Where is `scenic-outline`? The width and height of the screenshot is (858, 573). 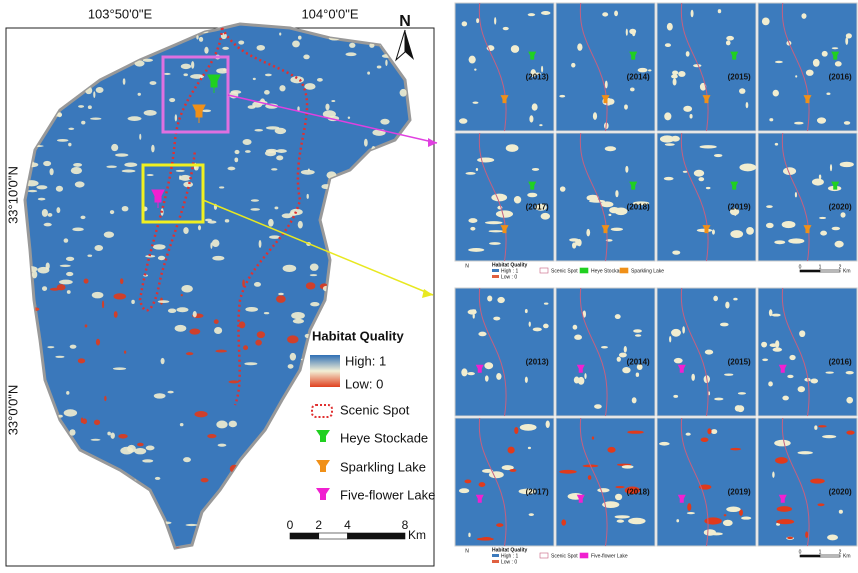 scenic-outline is located at coordinates (492, 67).